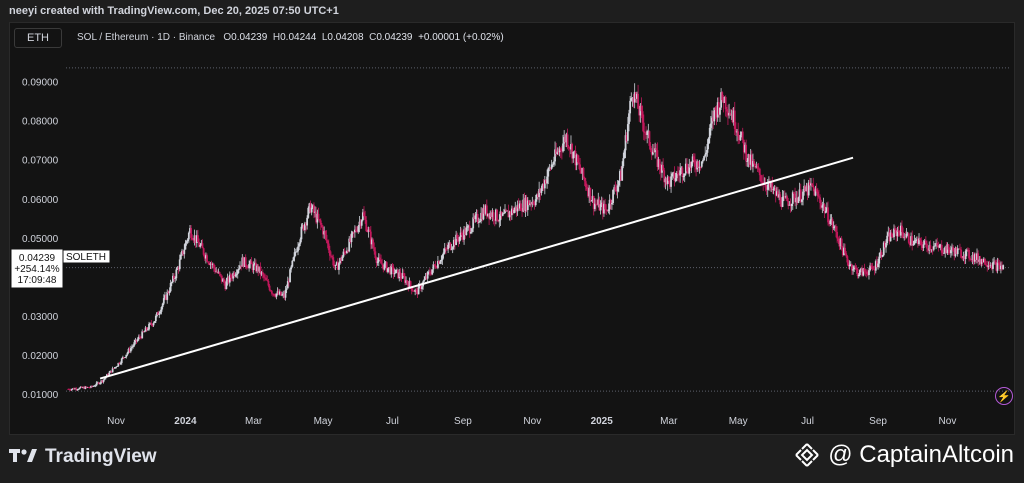  Describe the element at coordinates (394, 37) in the screenshot. I see `legend-c-value: 0.04239` at that location.